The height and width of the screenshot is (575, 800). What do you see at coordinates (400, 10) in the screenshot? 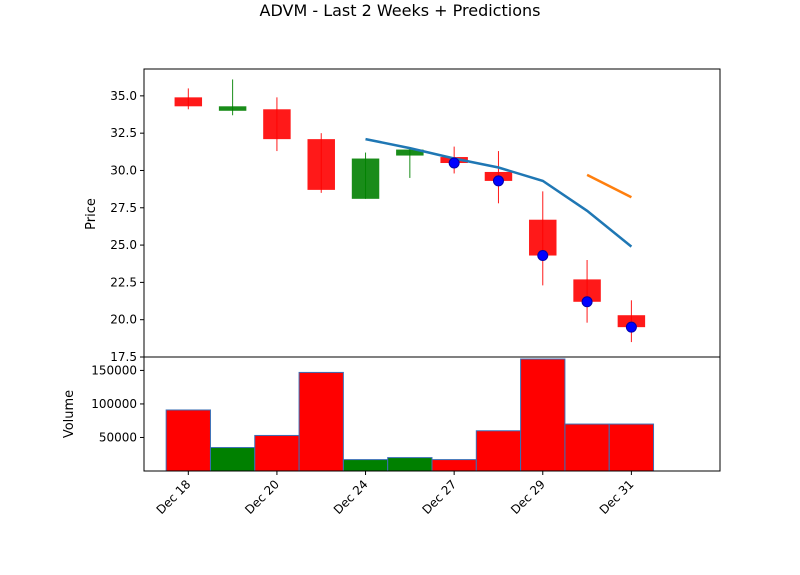
I see `chart-title: ADVM - Last 2 Weeks + Predictions` at bounding box center [400, 10].